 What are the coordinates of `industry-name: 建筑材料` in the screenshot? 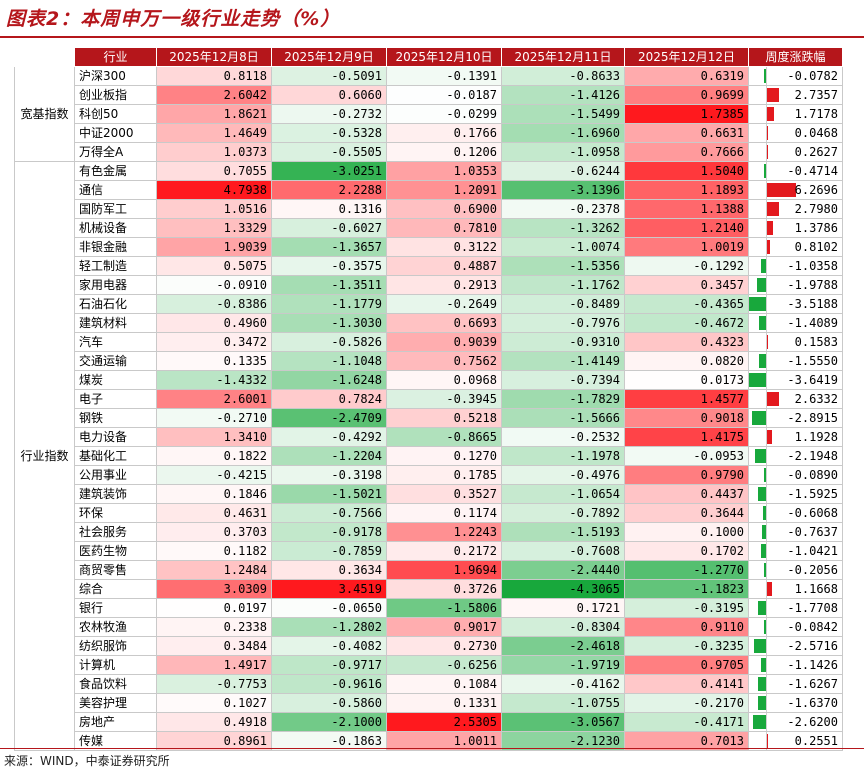 It's located at (115, 323).